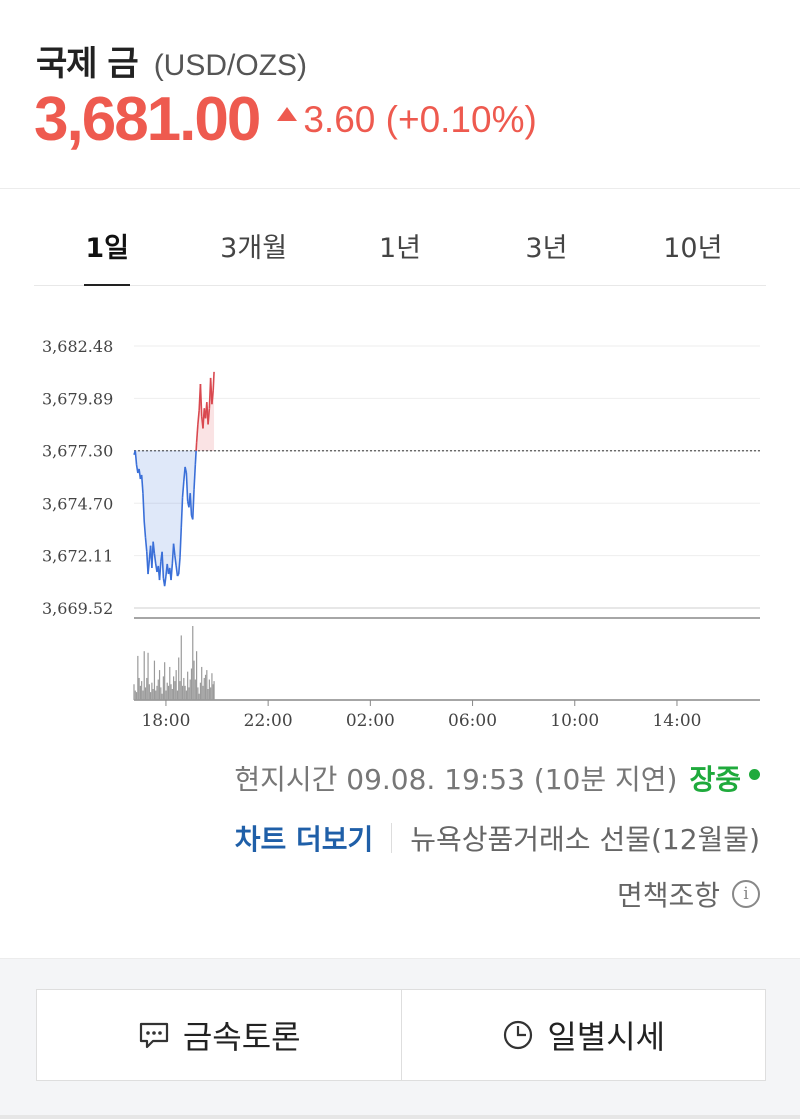 Image resolution: width=800 pixels, height=1119 pixels. Describe the element at coordinates (746, 894) in the screenshot. I see `info-icon: i` at that location.